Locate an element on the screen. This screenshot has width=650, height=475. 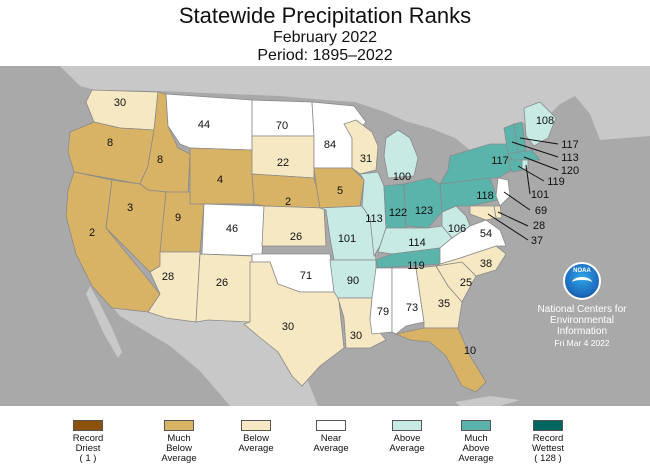
state-va is located at coordinates (473, 242).